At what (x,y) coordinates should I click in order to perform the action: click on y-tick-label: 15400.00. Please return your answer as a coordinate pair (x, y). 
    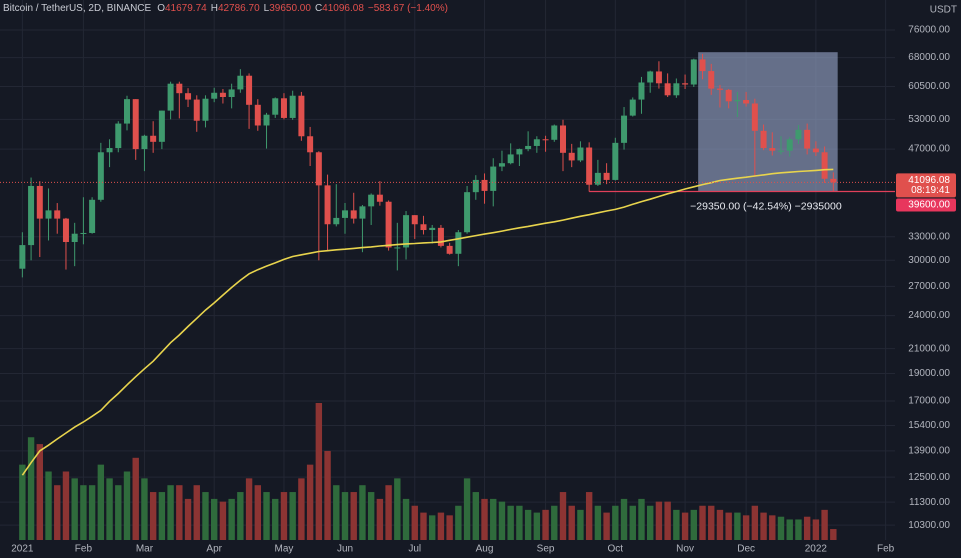
    Looking at the image, I should click on (929, 425).